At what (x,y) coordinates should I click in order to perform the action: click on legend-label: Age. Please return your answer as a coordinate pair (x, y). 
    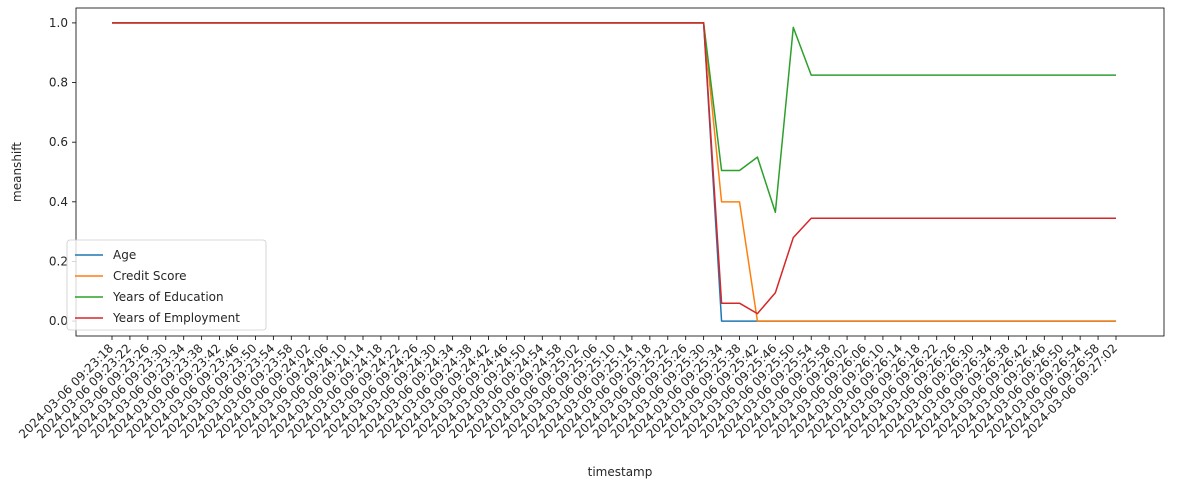
    Looking at the image, I should click on (124, 255).